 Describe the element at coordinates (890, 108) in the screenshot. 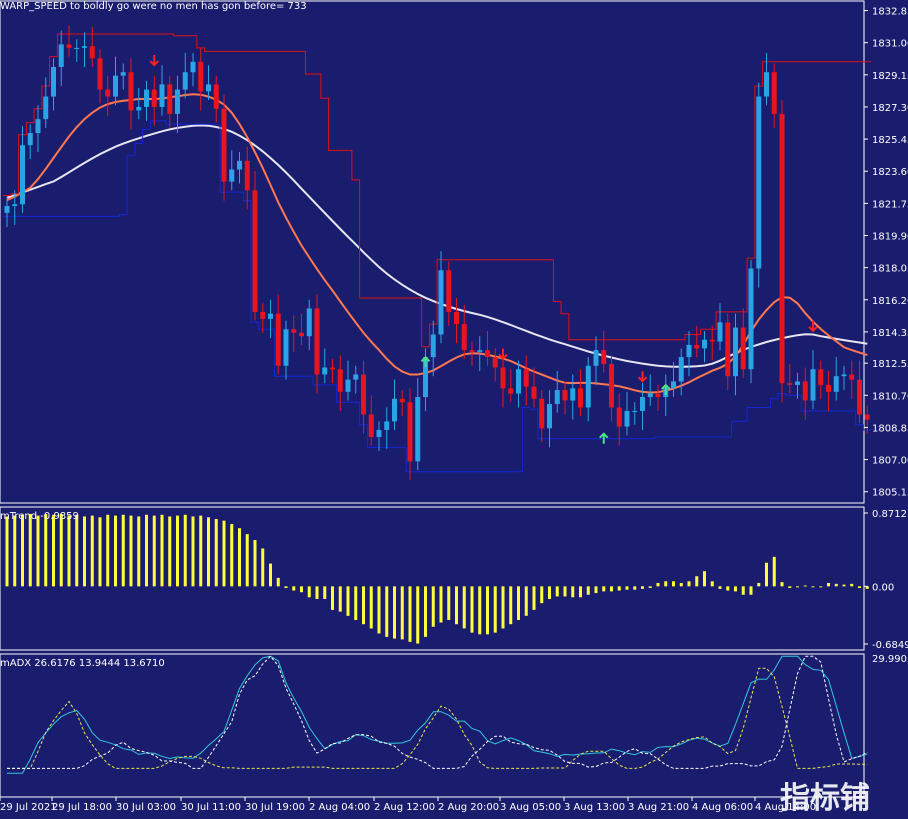

I see `price-tick-label: 1827.30` at that location.